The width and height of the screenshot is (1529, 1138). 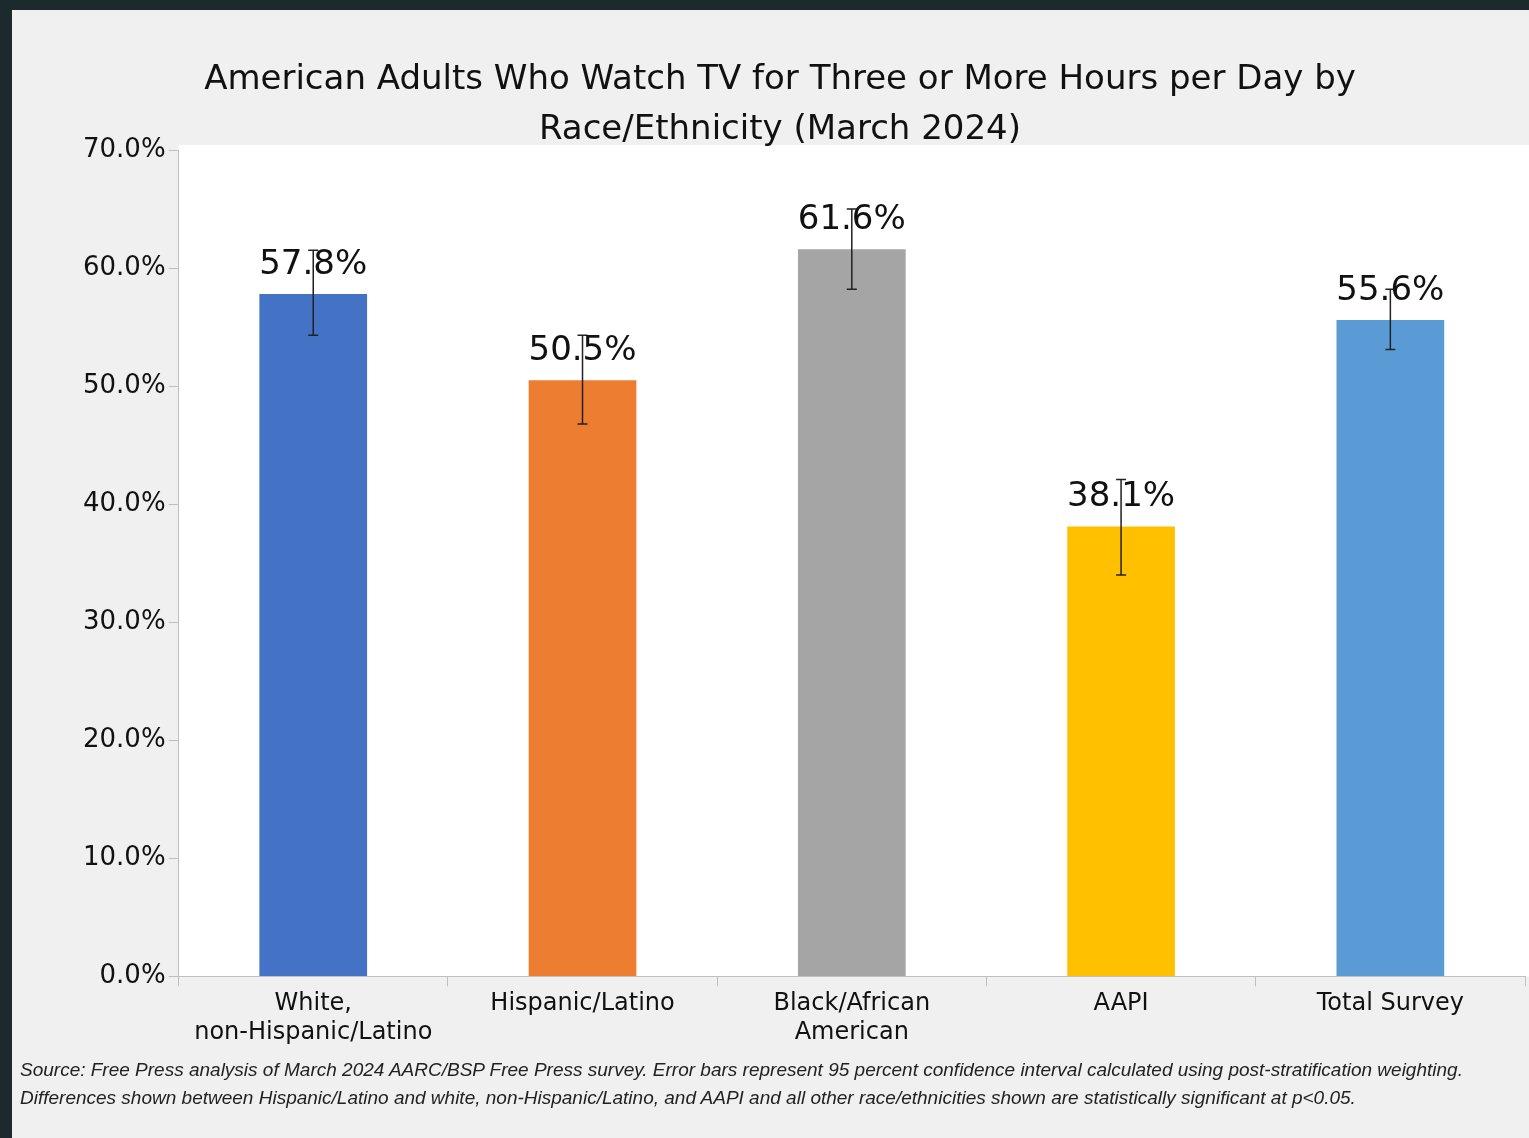 What do you see at coordinates (1389, 1002) in the screenshot?
I see `x-tick-label: Total Survey` at bounding box center [1389, 1002].